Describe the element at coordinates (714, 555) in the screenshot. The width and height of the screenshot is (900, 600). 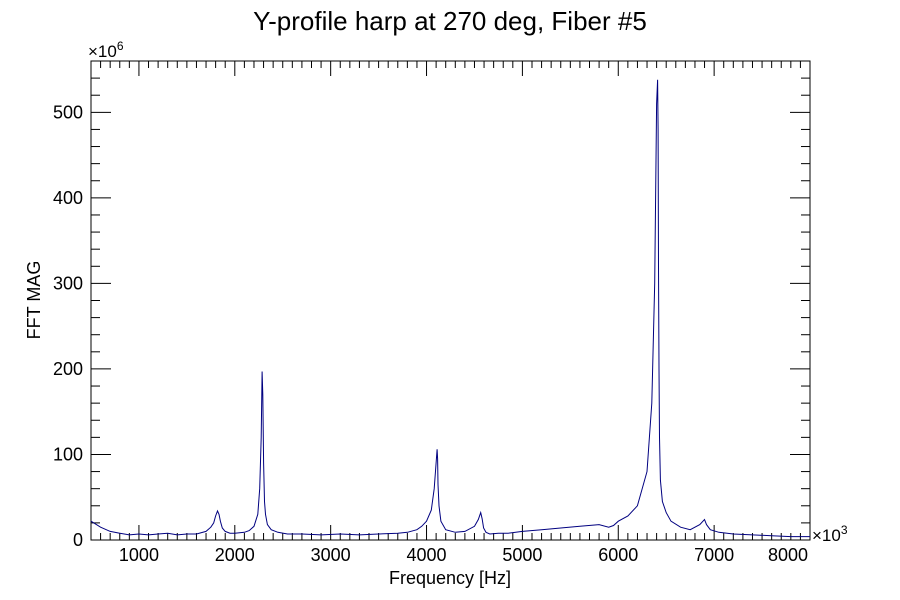
I see `x-tick-label: 7000` at that location.